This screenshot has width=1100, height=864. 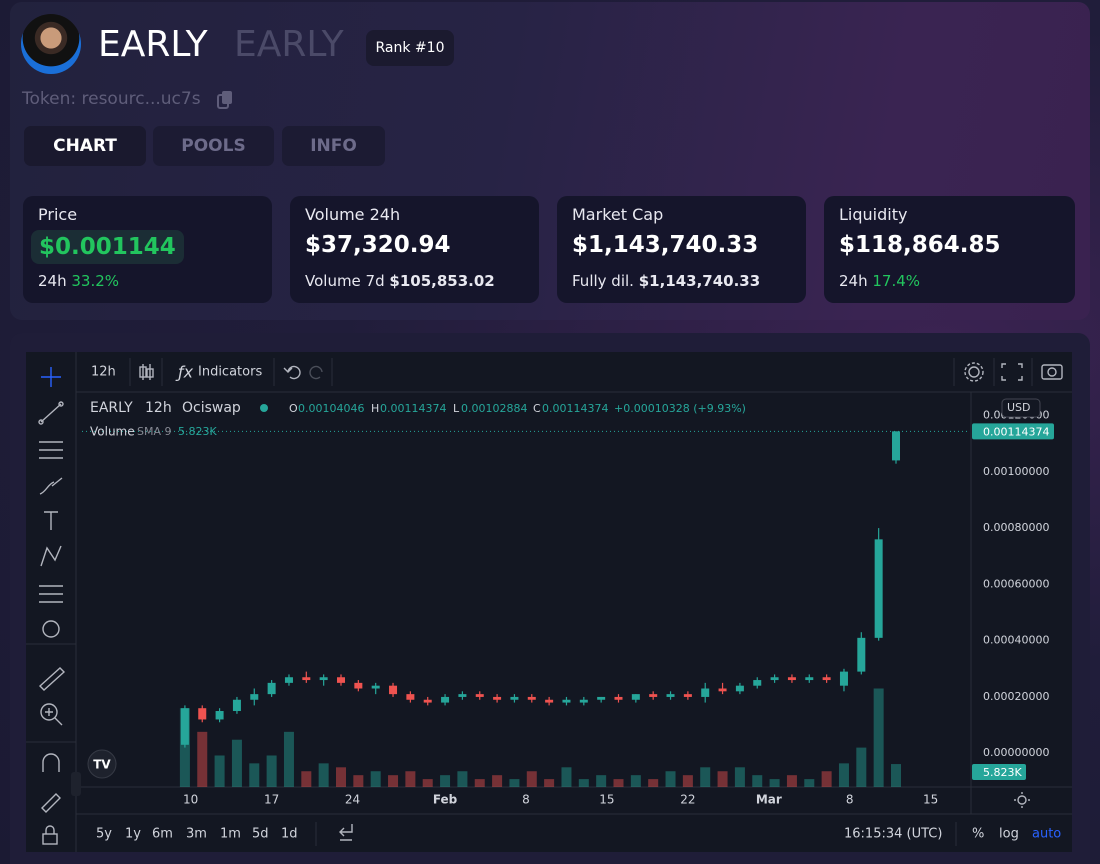 I want to click on stat-sub-label: 24h, so click(x=853, y=281).